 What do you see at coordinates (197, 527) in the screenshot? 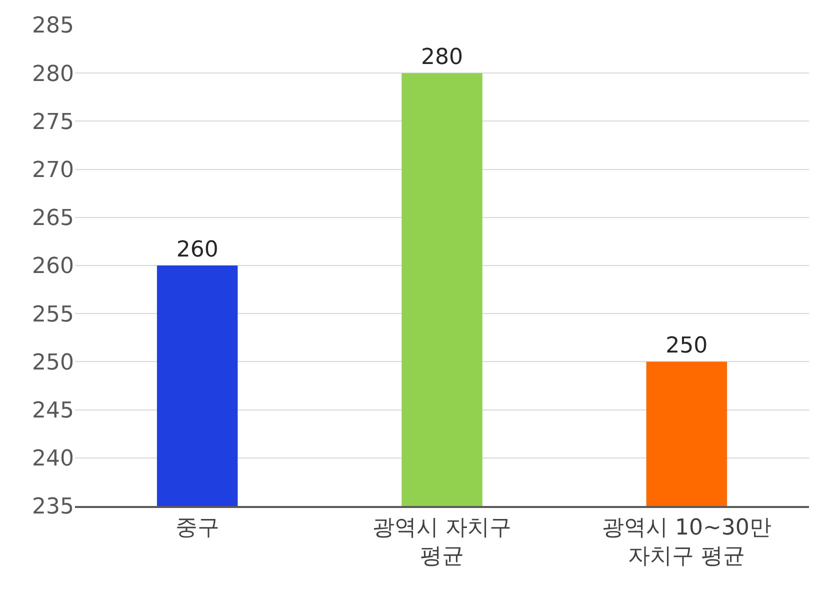
I see `x-tick-label: 중구` at bounding box center [197, 527].